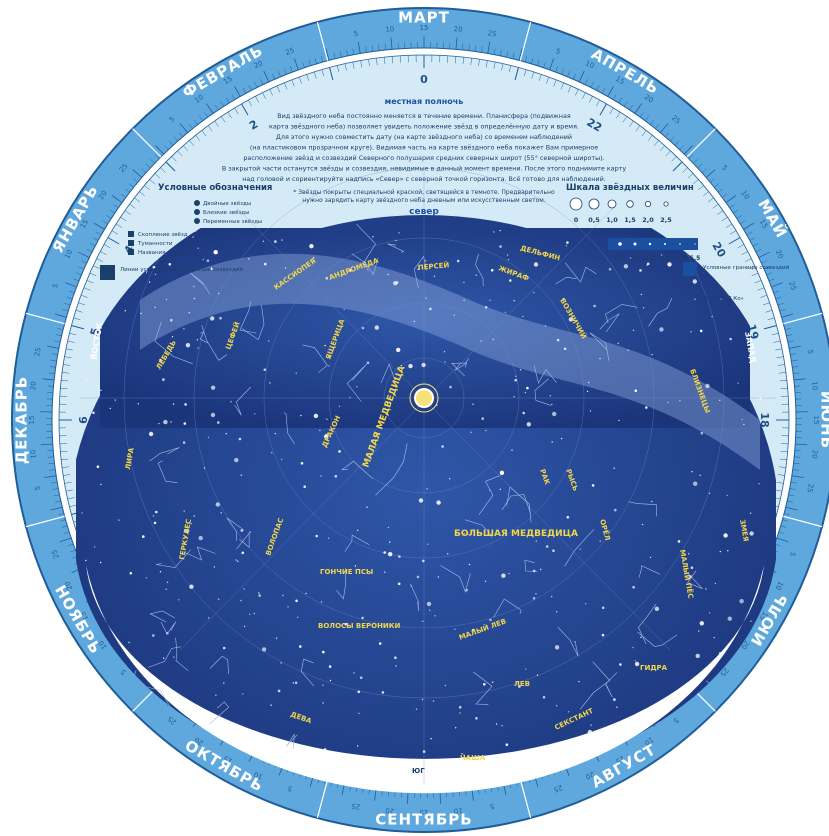 The height and width of the screenshot is (836, 829). Describe the element at coordinates (763, 616) in the screenshot. I see `day-number: 15` at that location.